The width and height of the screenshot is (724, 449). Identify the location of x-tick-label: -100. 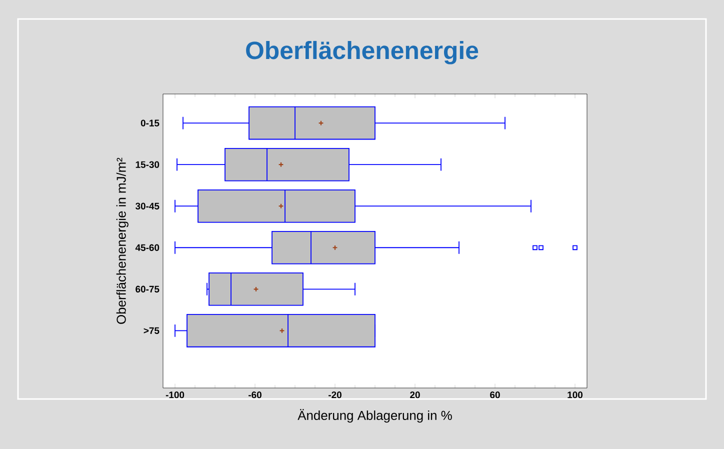
(175, 395).